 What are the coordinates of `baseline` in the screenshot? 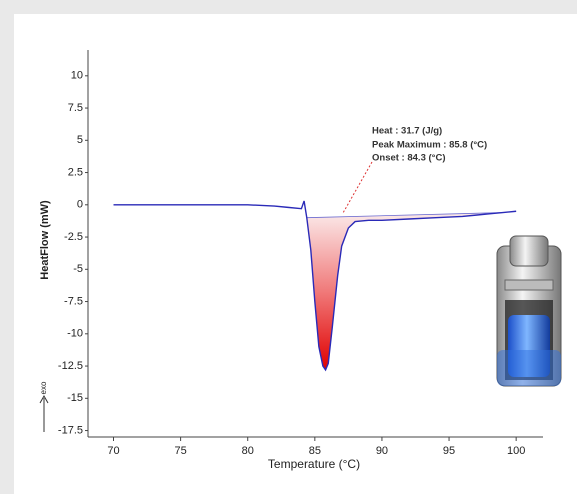 It's located at (404, 215).